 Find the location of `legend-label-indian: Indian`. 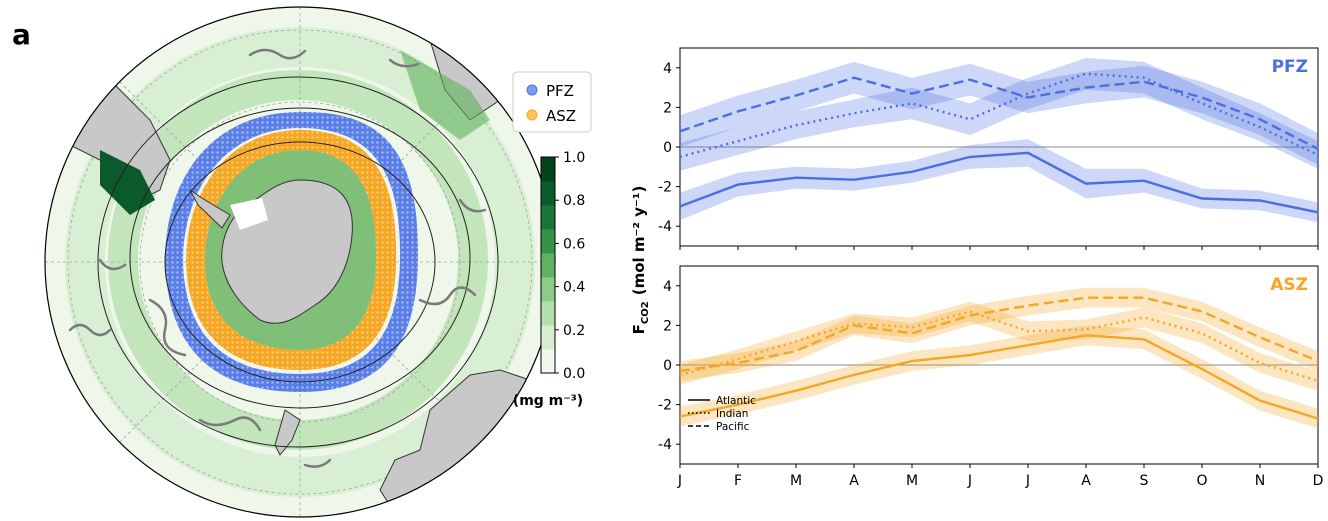

legend-label-indian: Indian is located at coordinates (732, 414).